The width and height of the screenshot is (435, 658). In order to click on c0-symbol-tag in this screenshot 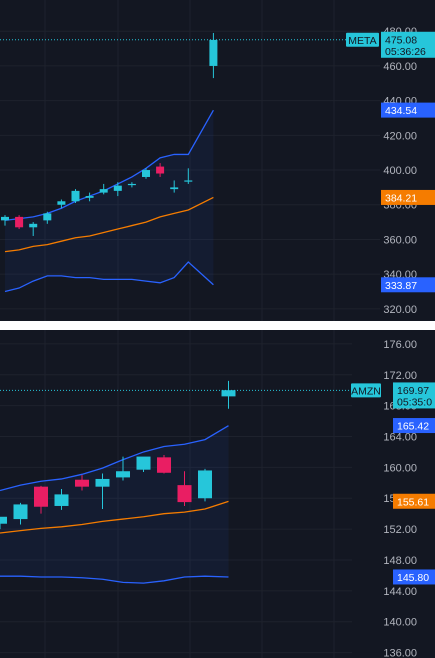, I will do `click(362, 39)`.